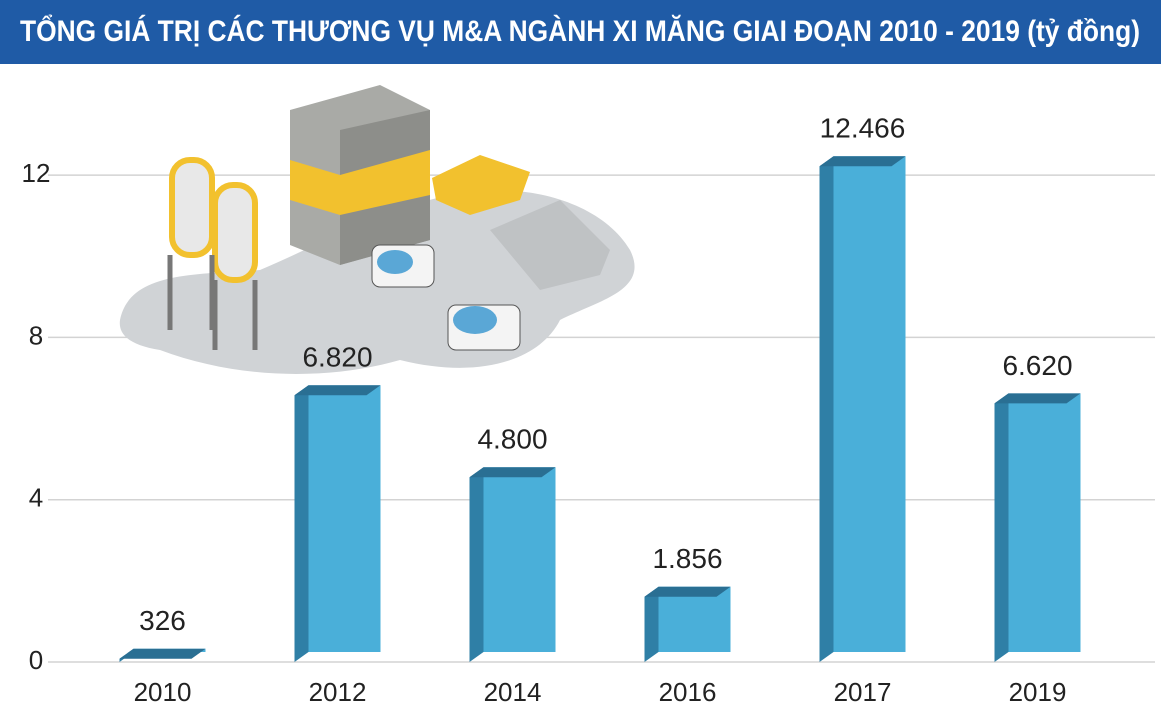 The image size is (1161, 721). I want to click on y-tick-label: 8, so click(36, 335).